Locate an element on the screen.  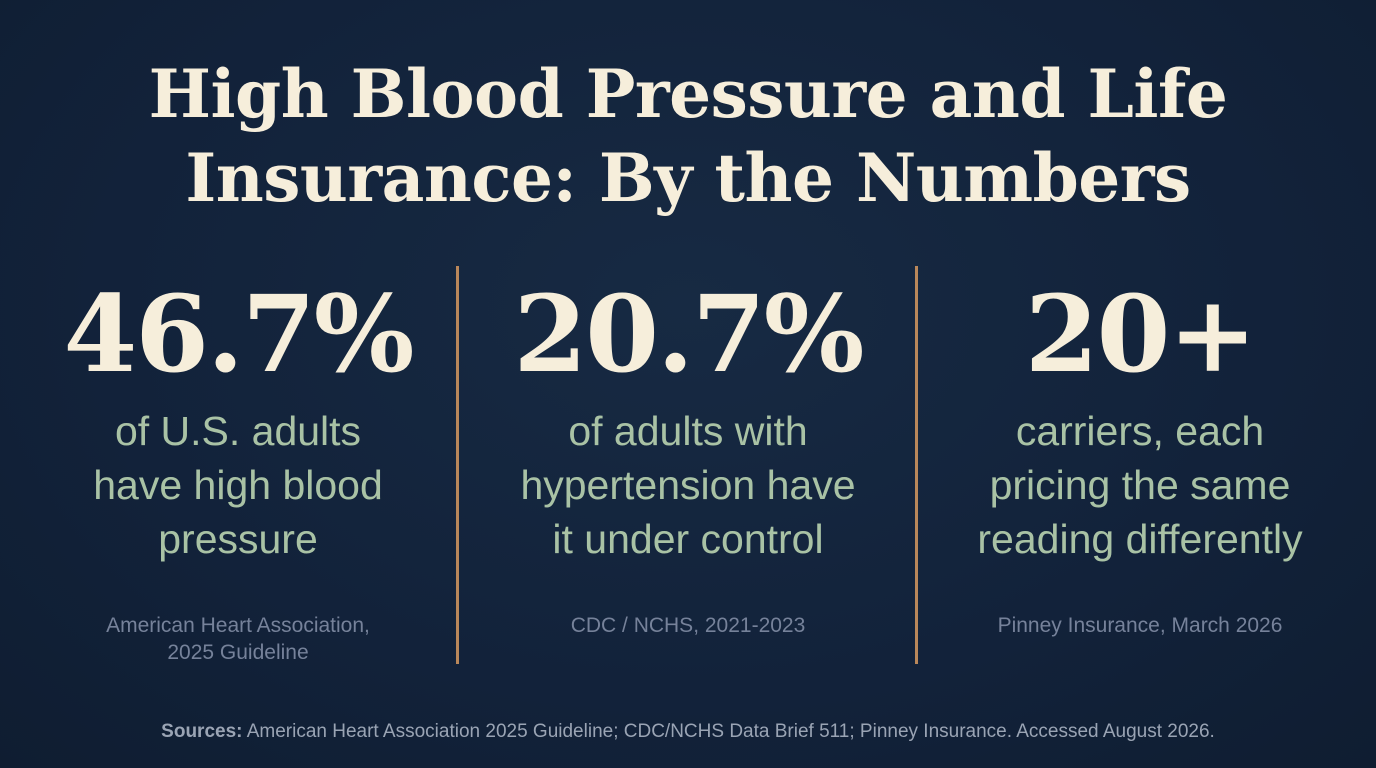
stat-description-line: carriers, each is located at coordinates (1140, 431).